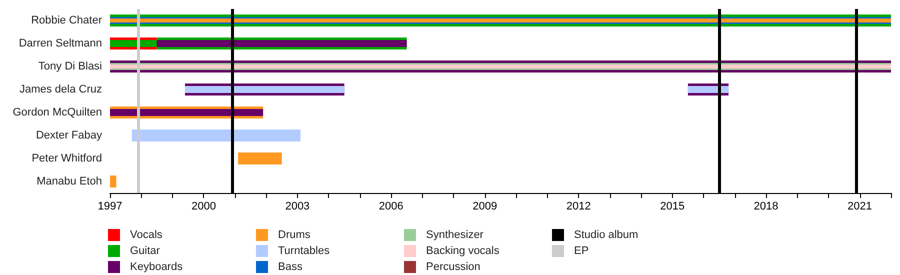 The image size is (900, 275). Describe the element at coordinates (766, 206) in the screenshot. I see `x-tick-label: 2018` at that location.